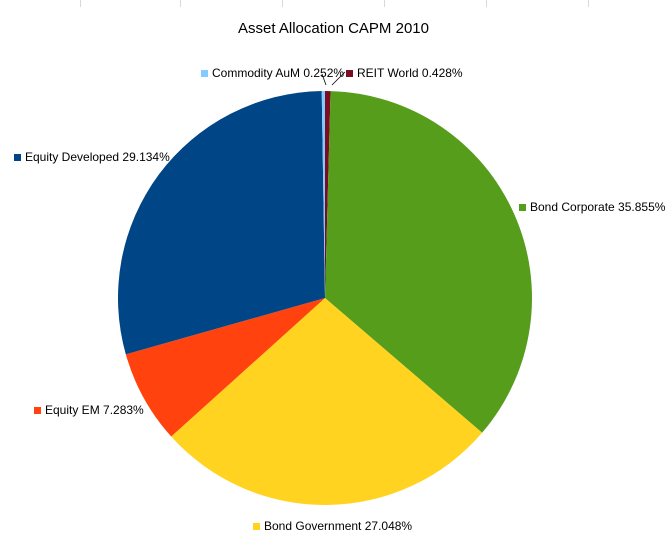  I want to click on slice-label-text: Equity Developed 29.134%, so click(97, 157).